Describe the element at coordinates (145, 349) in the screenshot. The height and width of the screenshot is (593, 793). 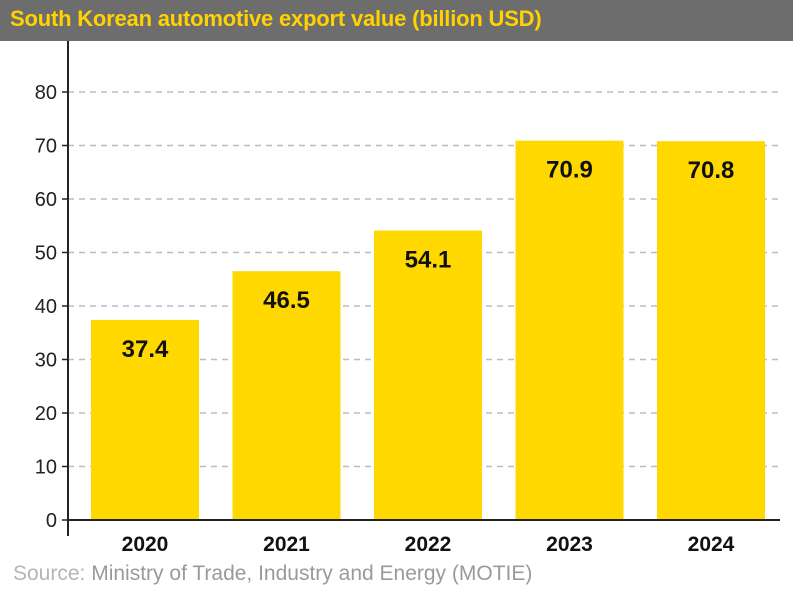
I see `data-label-2020: 37.4` at that location.